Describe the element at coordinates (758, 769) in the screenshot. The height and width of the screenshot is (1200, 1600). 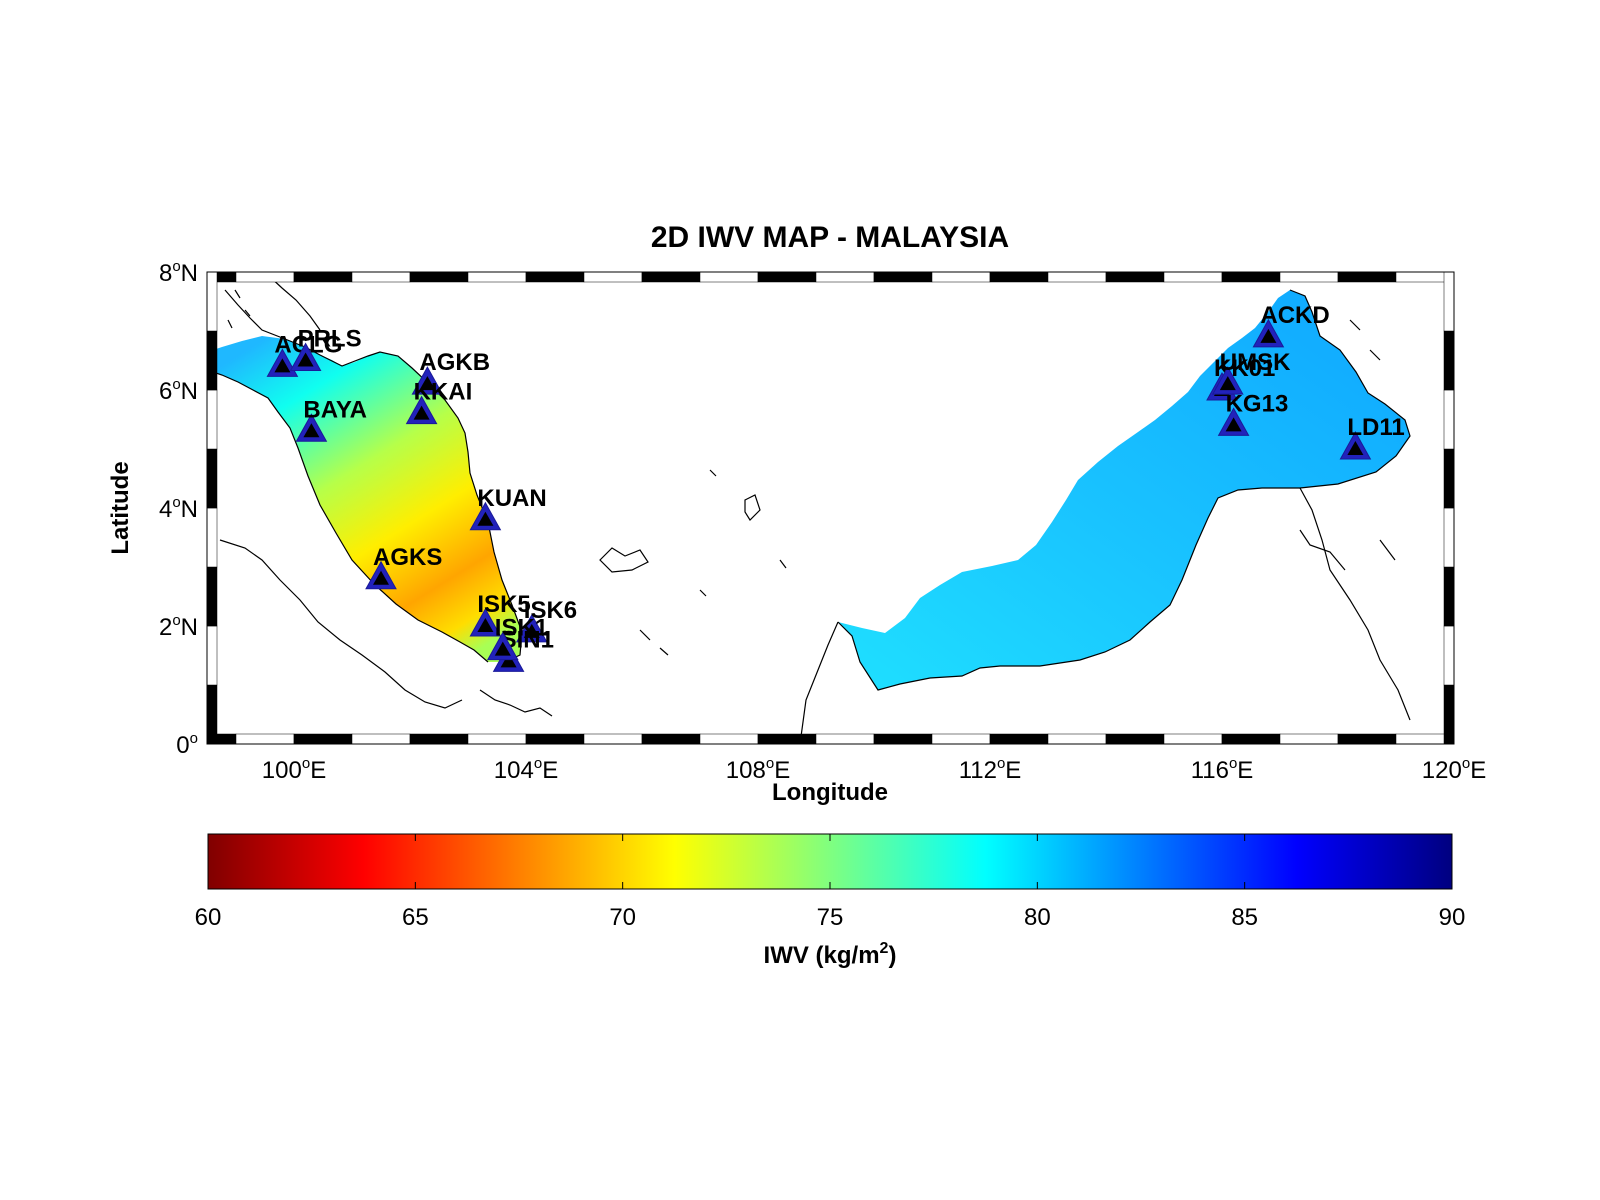
I see `x-tick-label: 108oE` at that location.